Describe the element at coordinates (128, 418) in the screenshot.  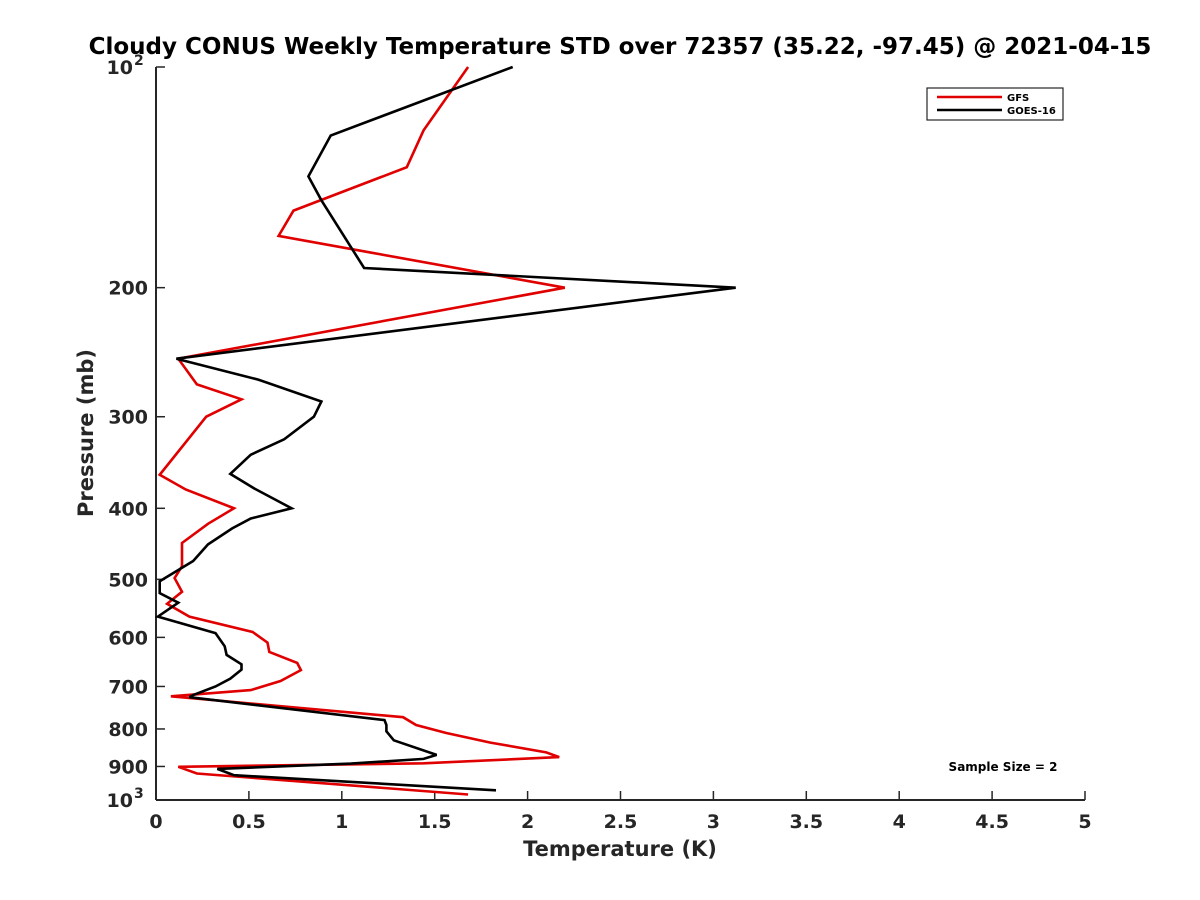
I see `y-tick-label: 300` at that location.